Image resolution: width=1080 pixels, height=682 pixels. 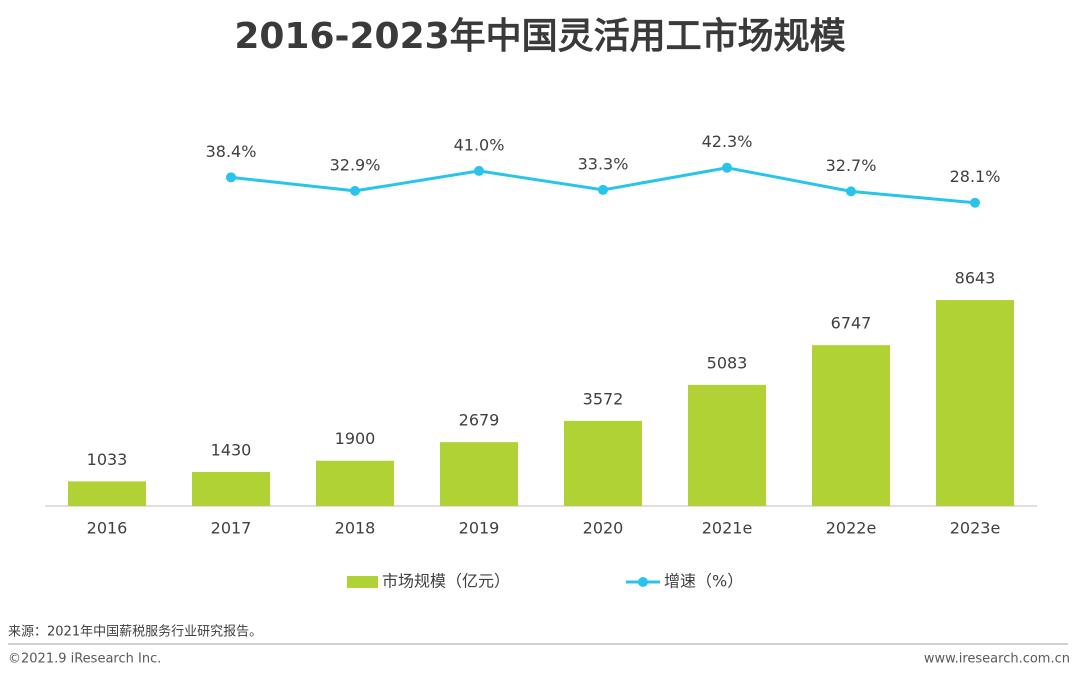 What do you see at coordinates (851, 323) in the screenshot?
I see `data-label: 6747` at bounding box center [851, 323].